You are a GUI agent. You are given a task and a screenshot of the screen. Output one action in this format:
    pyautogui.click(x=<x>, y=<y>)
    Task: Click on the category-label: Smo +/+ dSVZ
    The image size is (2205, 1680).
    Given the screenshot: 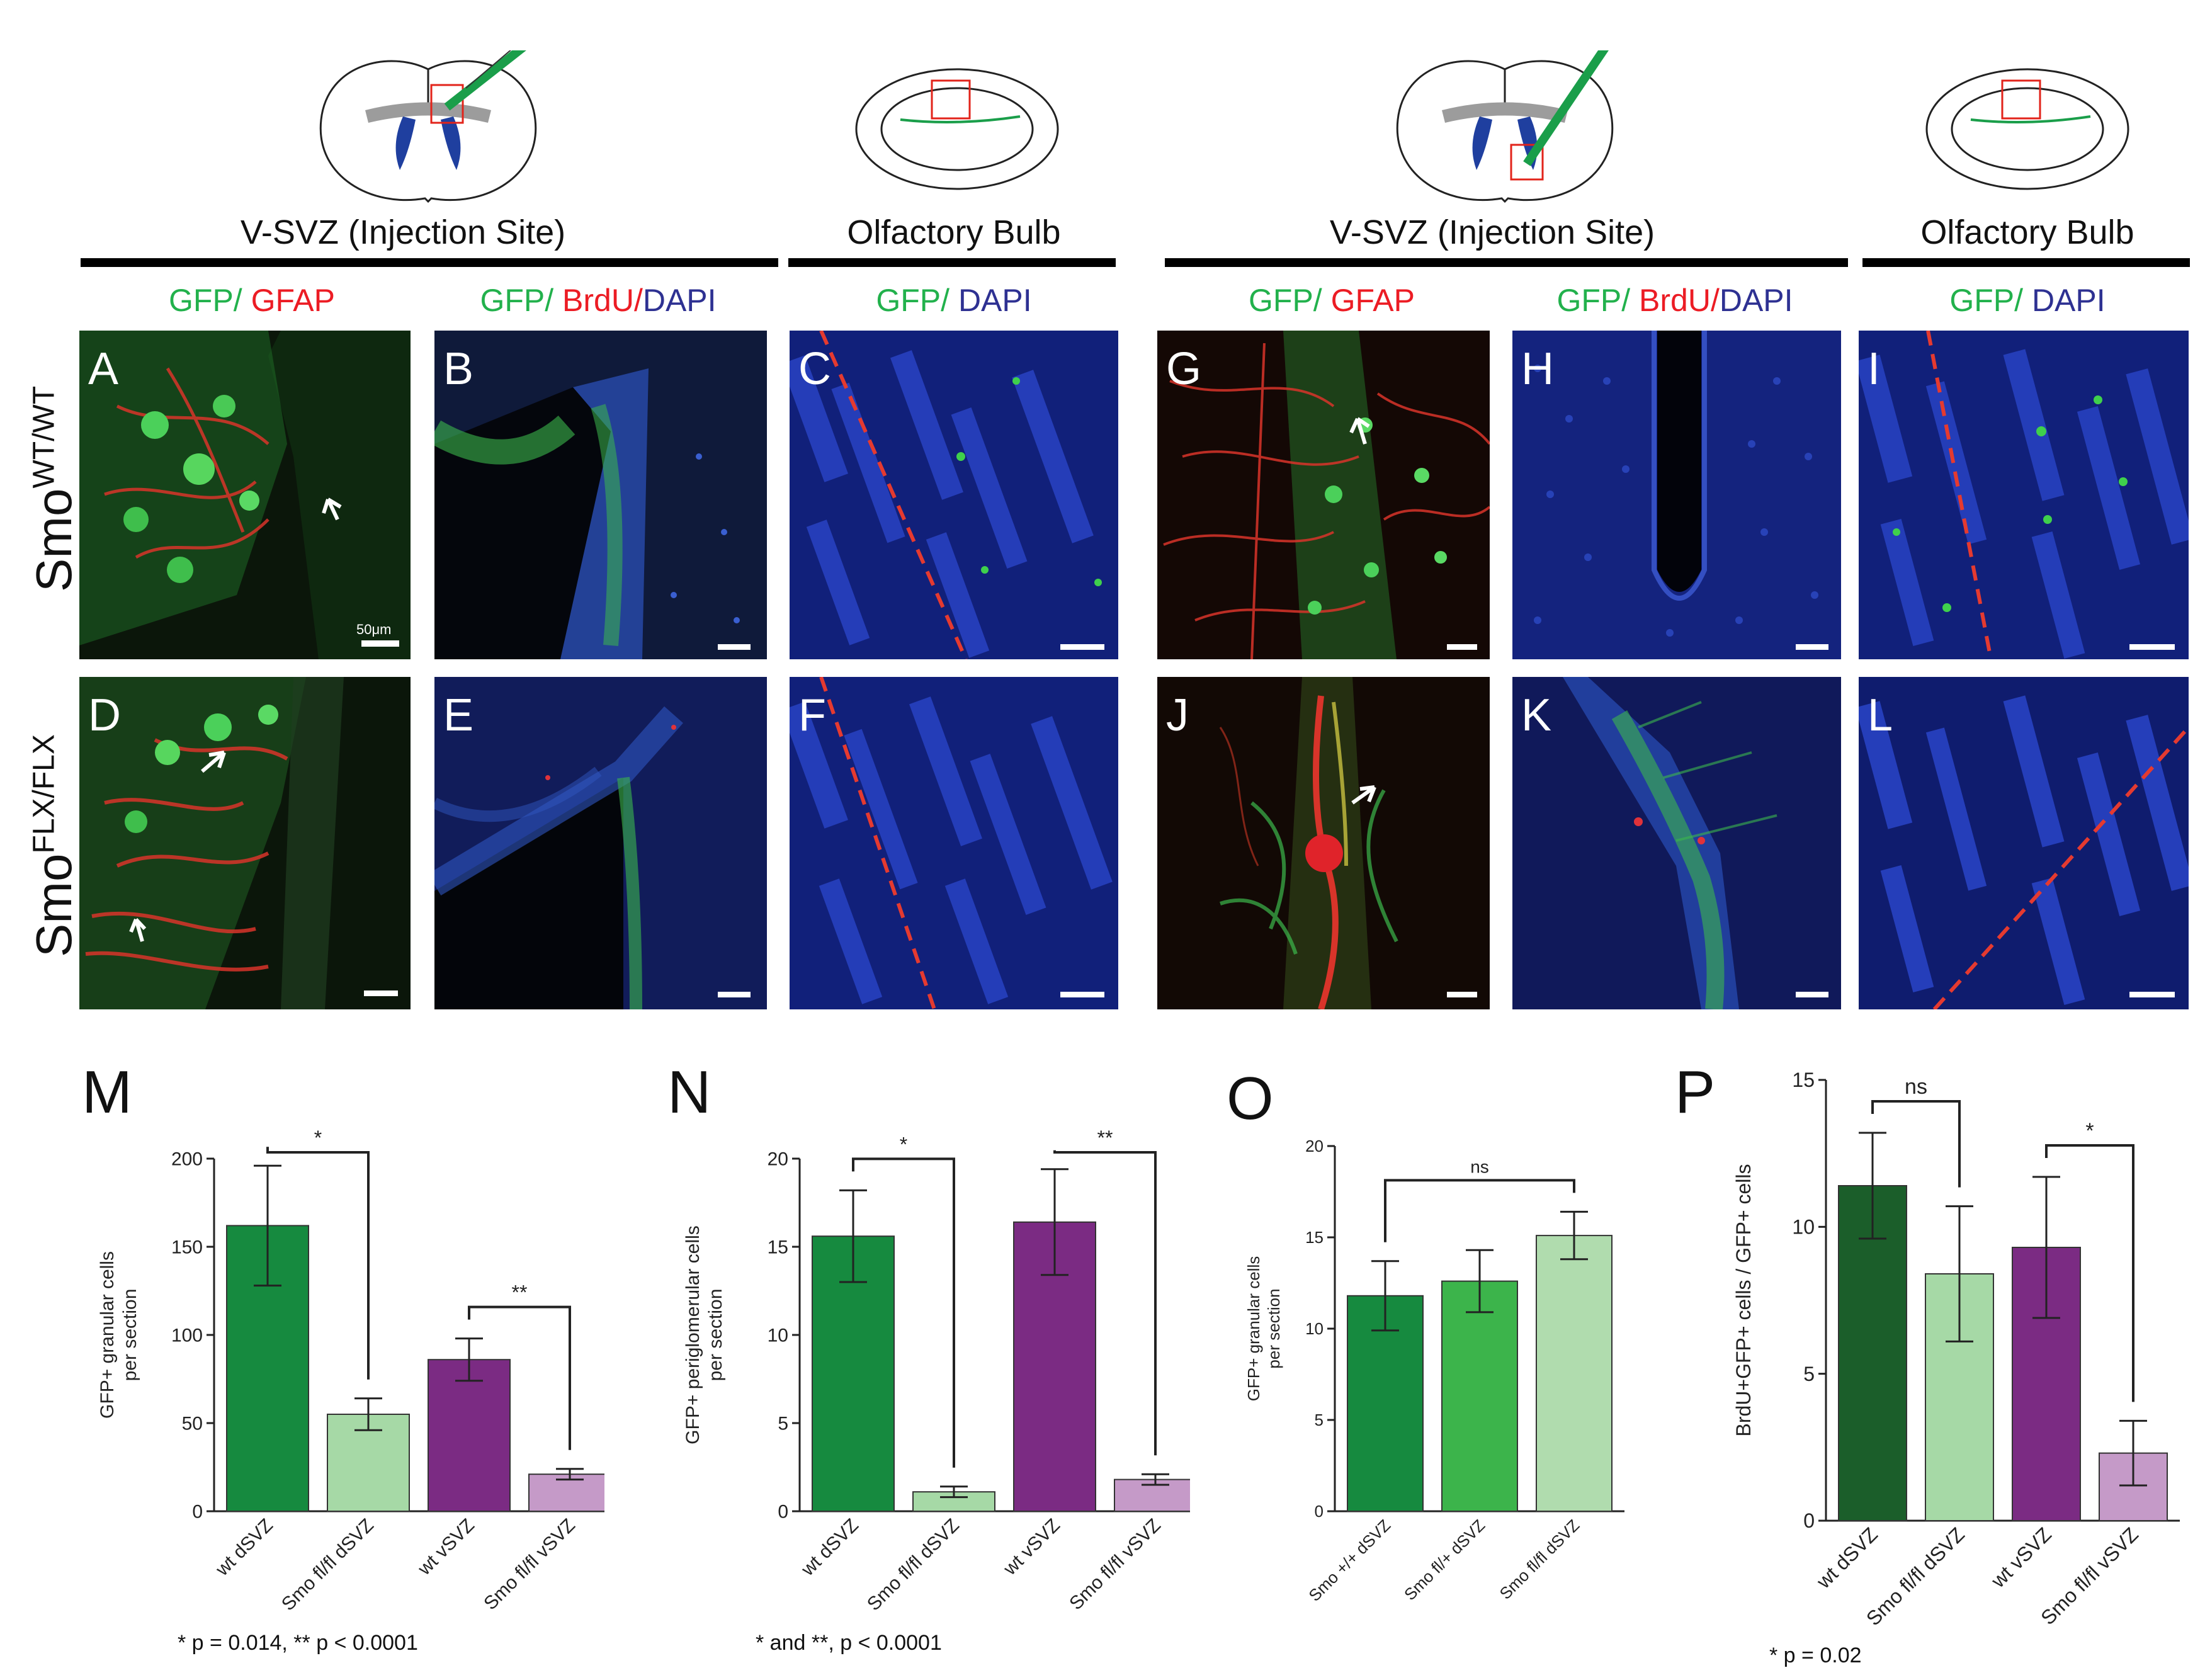 What is the action you would take?
    pyautogui.click(x=1349, y=1560)
    